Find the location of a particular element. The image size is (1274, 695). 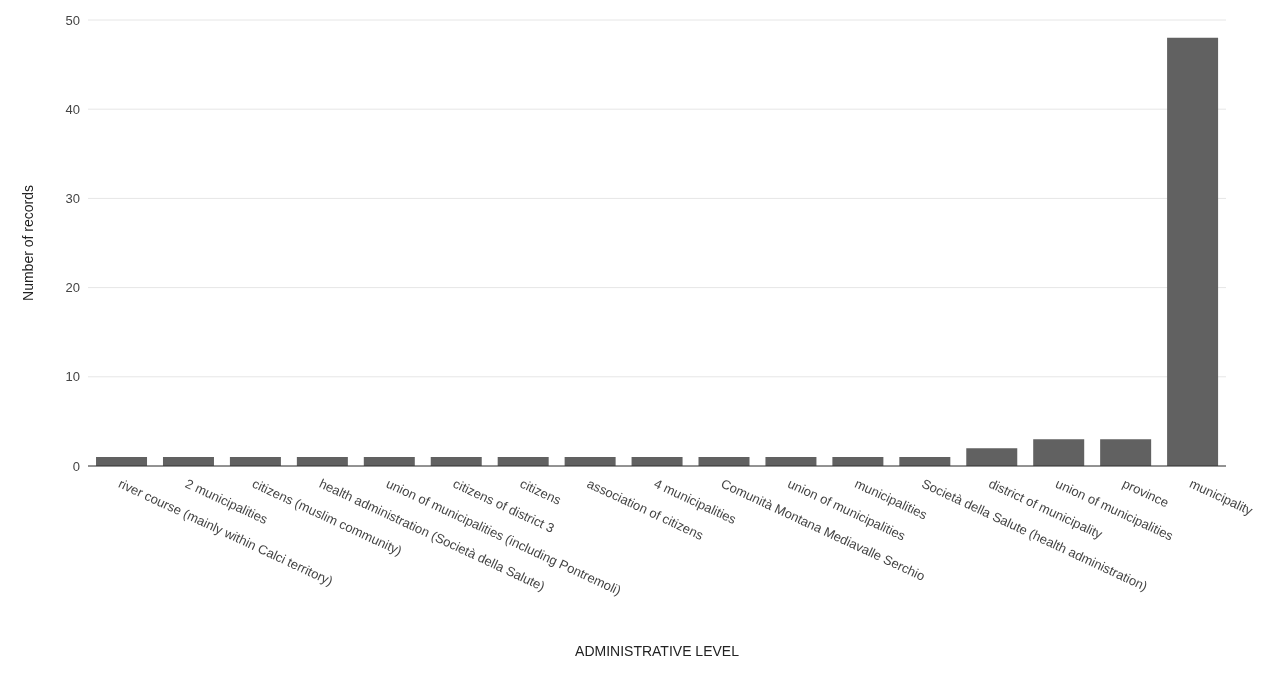

y-tick-label: 20 is located at coordinates (72, 288).